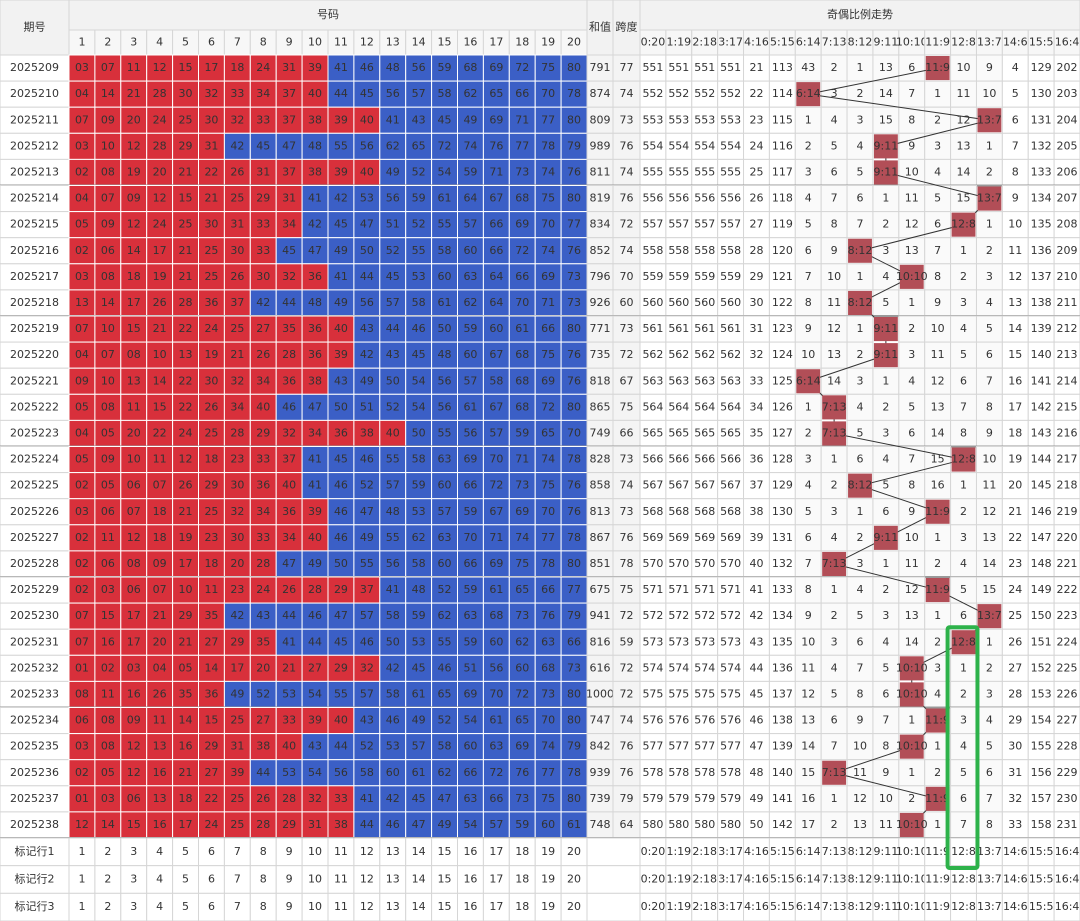 This screenshot has height=921, width=1080. What do you see at coordinates (185, 879) in the screenshot?
I see `marker-number: 5` at bounding box center [185, 879].